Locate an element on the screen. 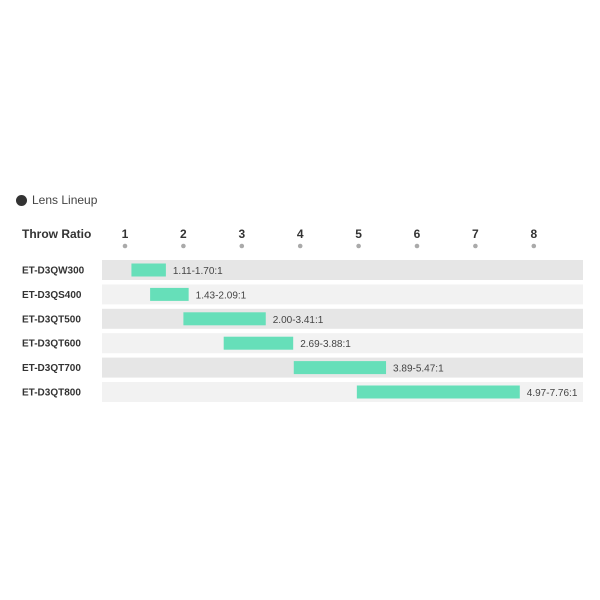  x-axis-title: Throw Ratio is located at coordinates (57, 234).